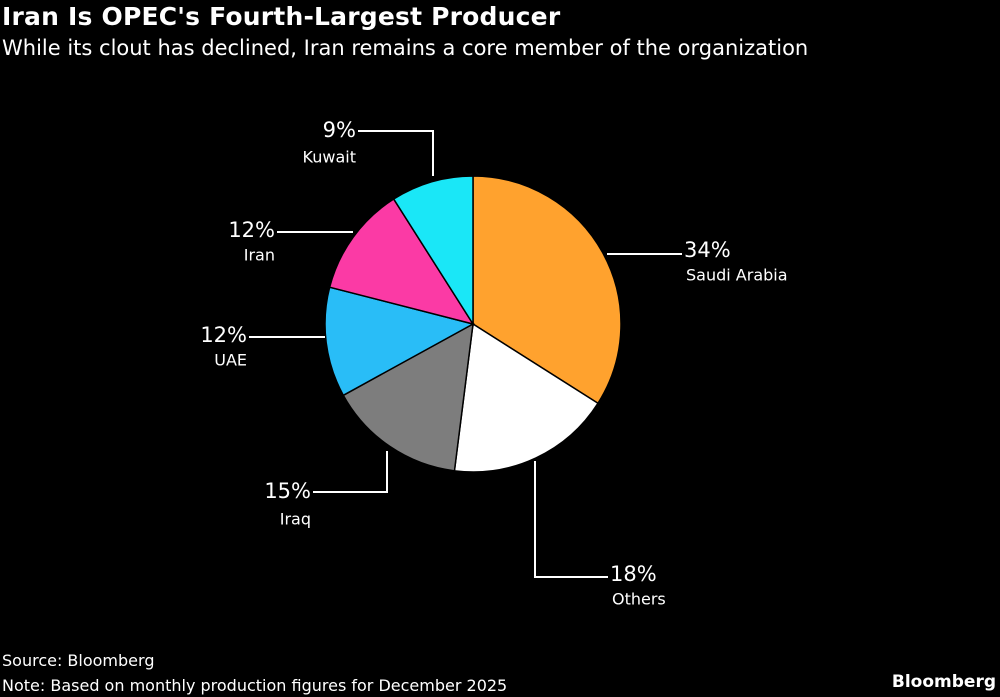 The image size is (1000, 697). What do you see at coordinates (433, 251) in the screenshot?
I see `pie-slice-kuwait` at bounding box center [433, 251].